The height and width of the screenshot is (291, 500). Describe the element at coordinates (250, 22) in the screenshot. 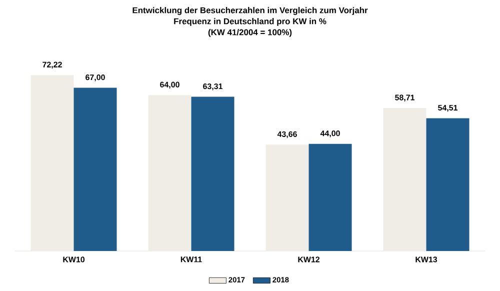

I see `chart-subtitle: Frequenz in Deutschland pro KW in %` at that location.